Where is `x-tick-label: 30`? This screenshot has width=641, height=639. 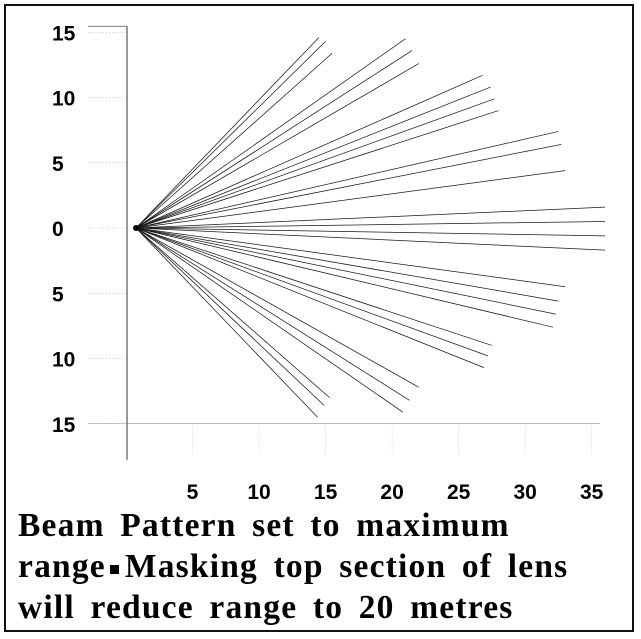 x-tick-label: 30 is located at coordinates (524, 490).